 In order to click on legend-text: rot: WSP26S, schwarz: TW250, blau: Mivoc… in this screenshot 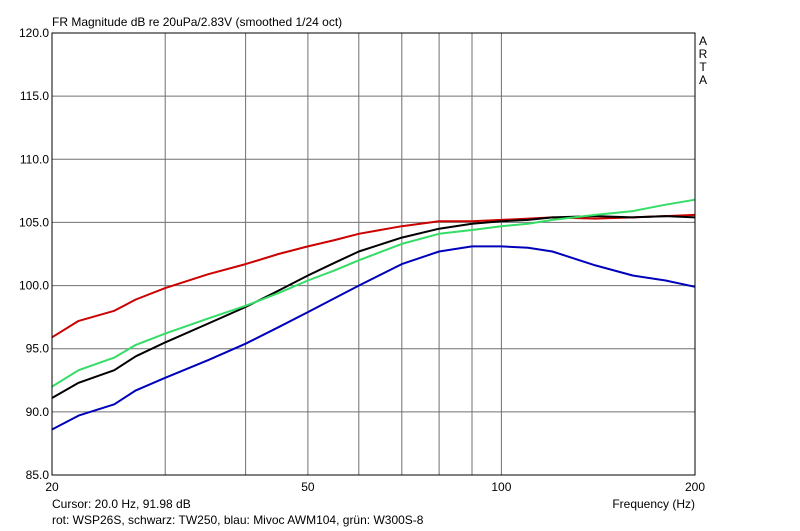, I will do `click(238, 520)`.